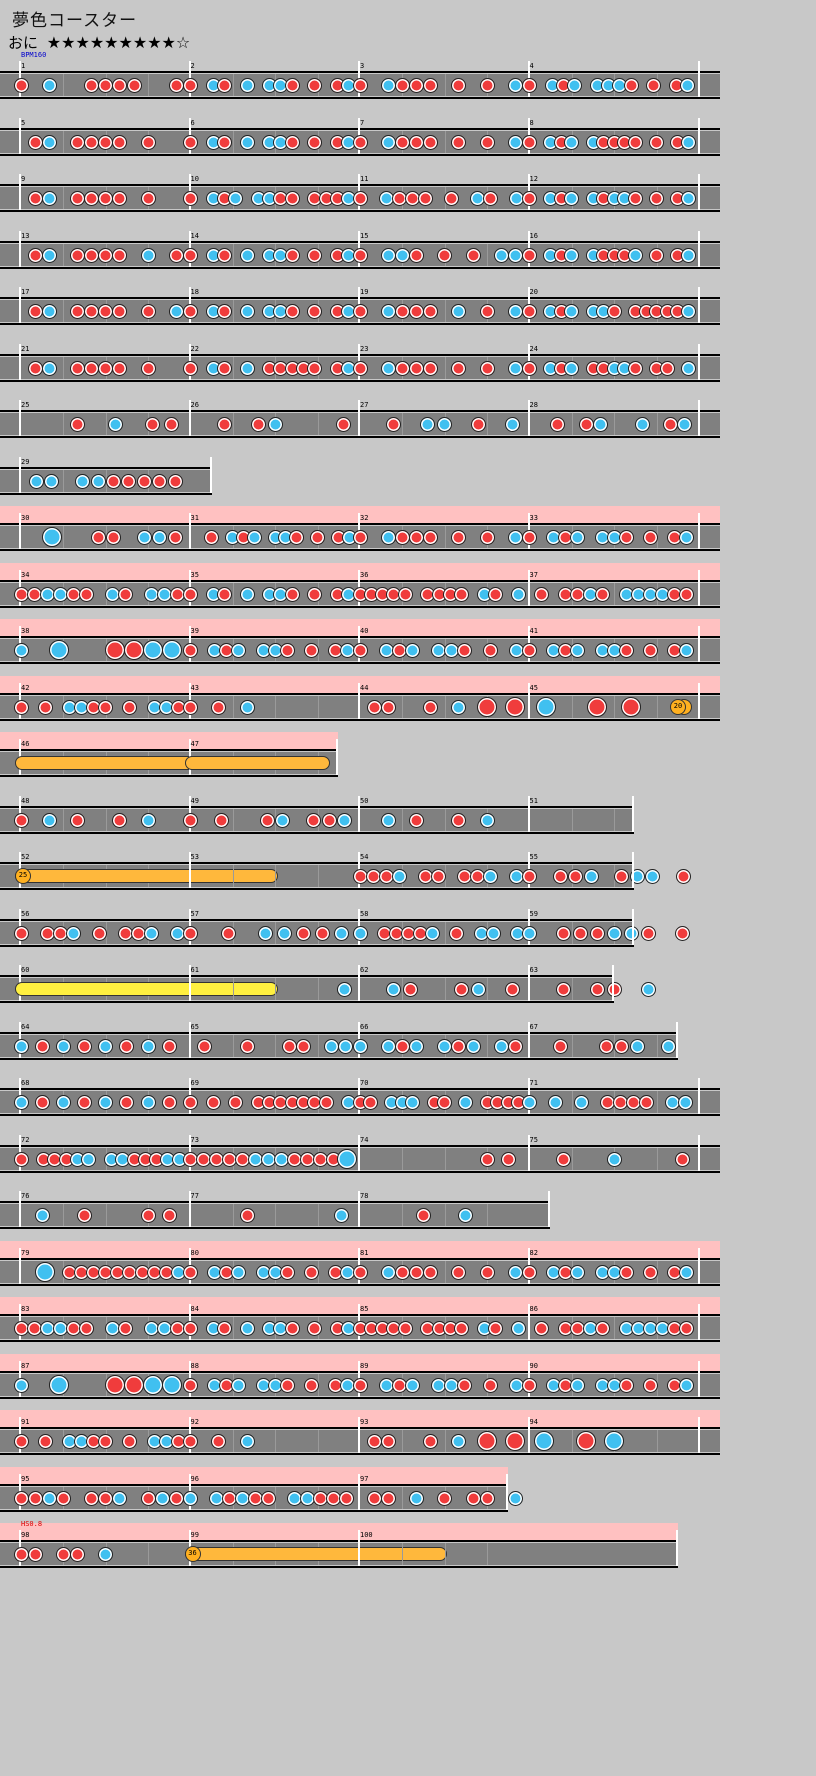 This screenshot has height=1776, width=816. I want to click on command-label: HS0.8, so click(32, 1524).